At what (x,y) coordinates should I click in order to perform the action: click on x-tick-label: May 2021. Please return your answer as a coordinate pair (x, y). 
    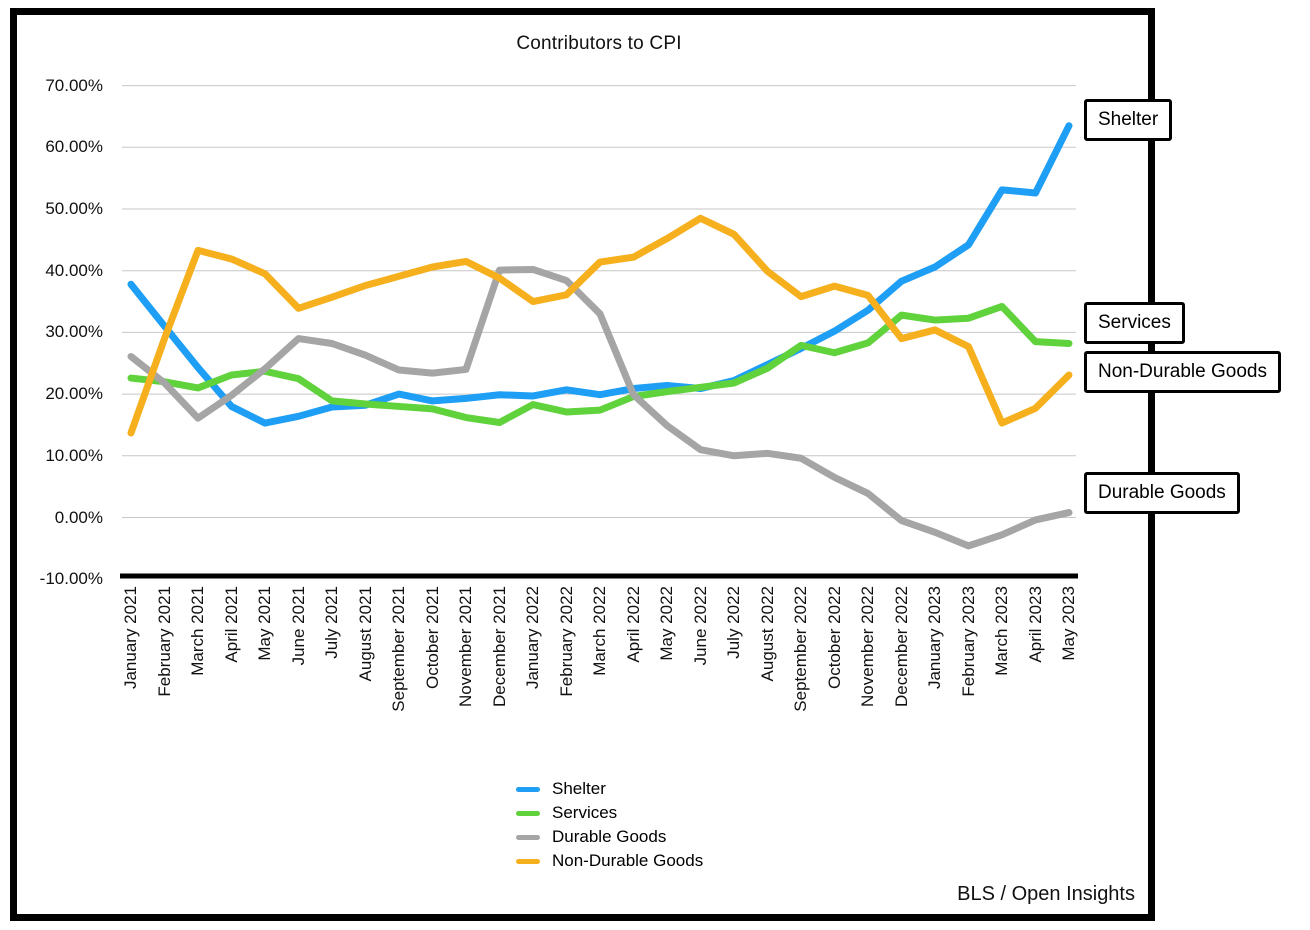
    Looking at the image, I should click on (264, 623).